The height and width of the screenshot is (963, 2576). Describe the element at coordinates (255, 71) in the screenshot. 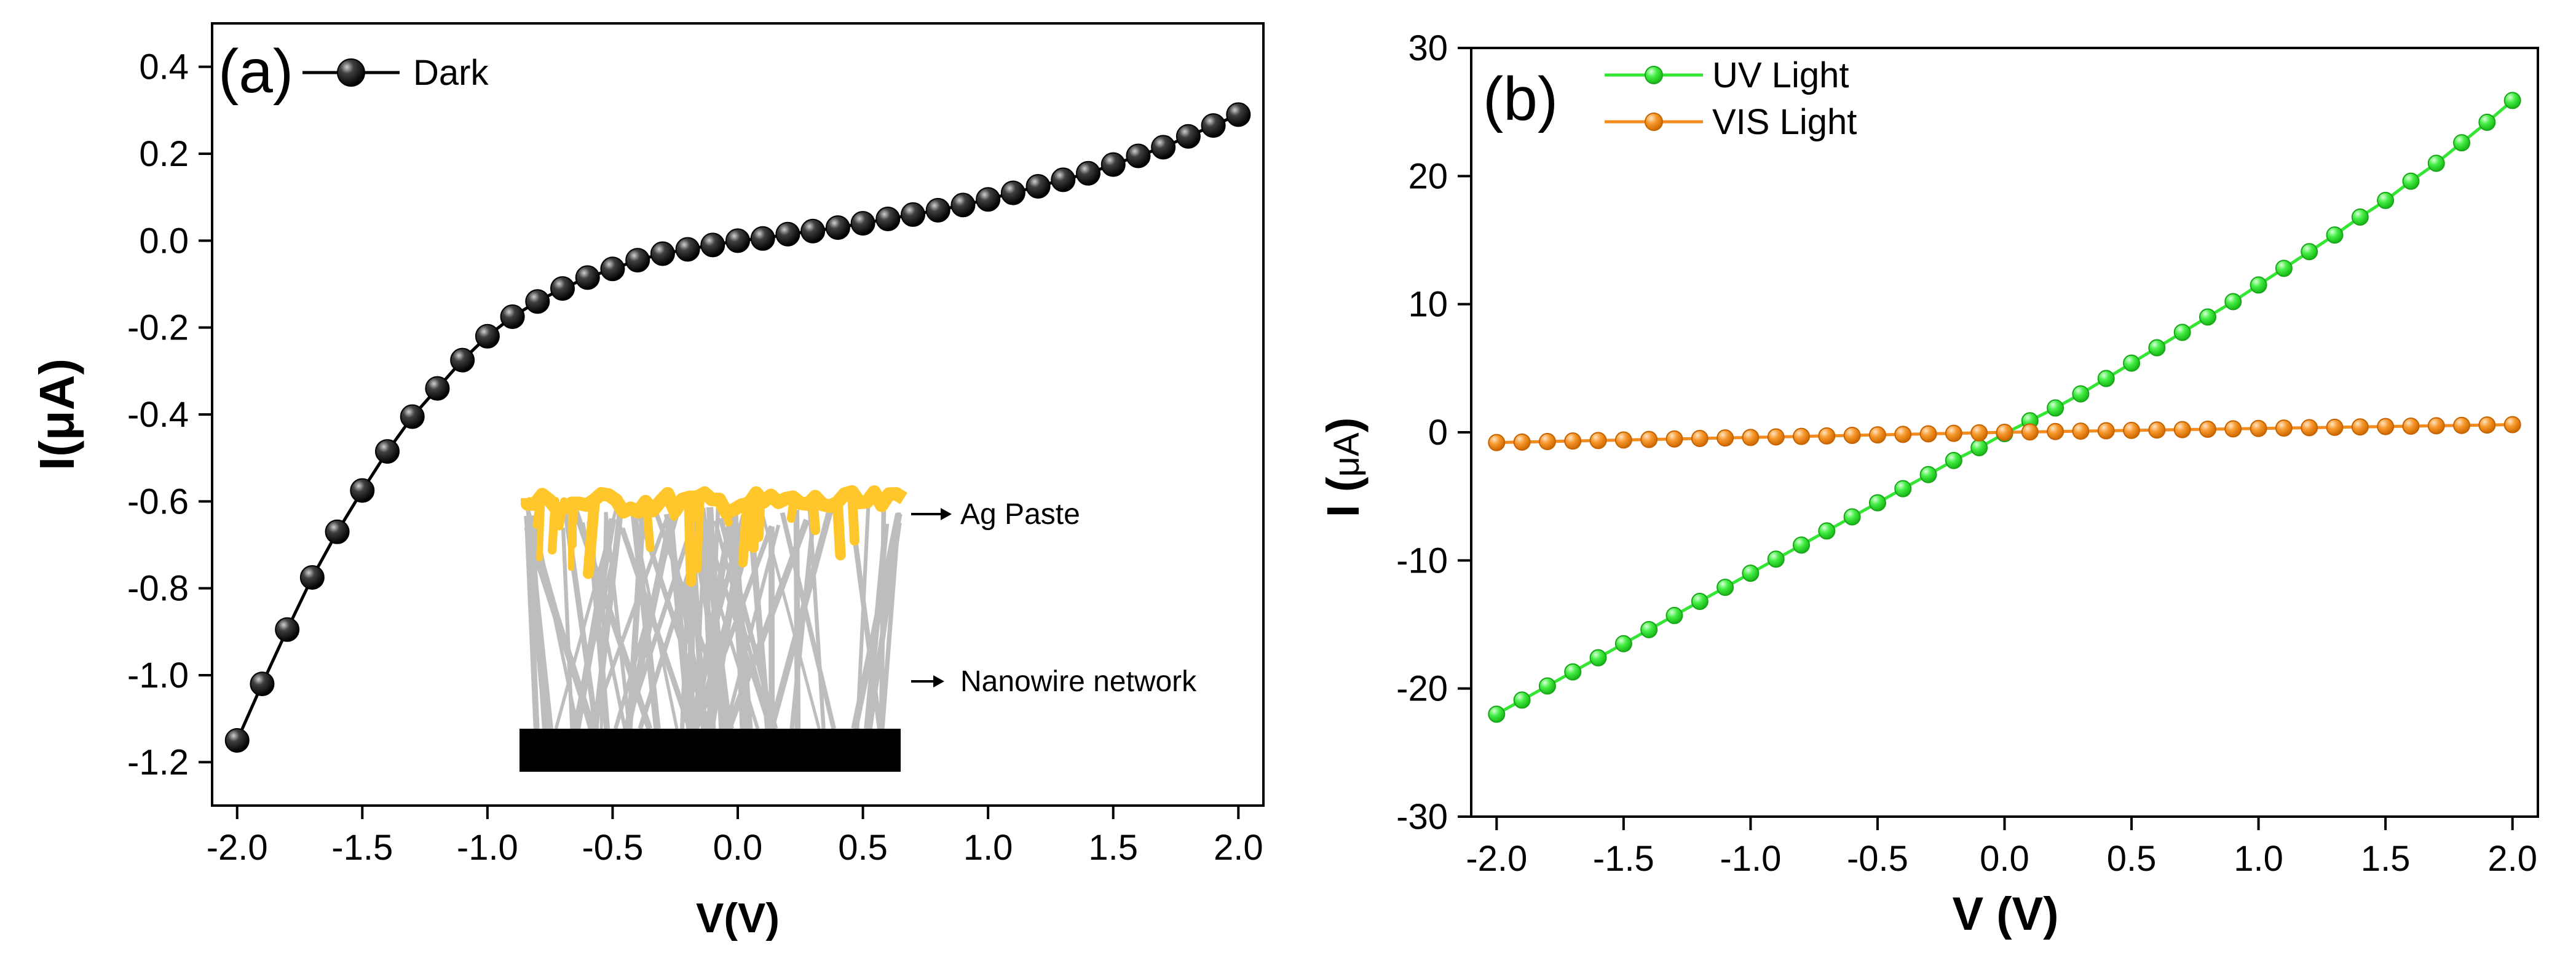

I see `panel-label-a: (a)` at that location.